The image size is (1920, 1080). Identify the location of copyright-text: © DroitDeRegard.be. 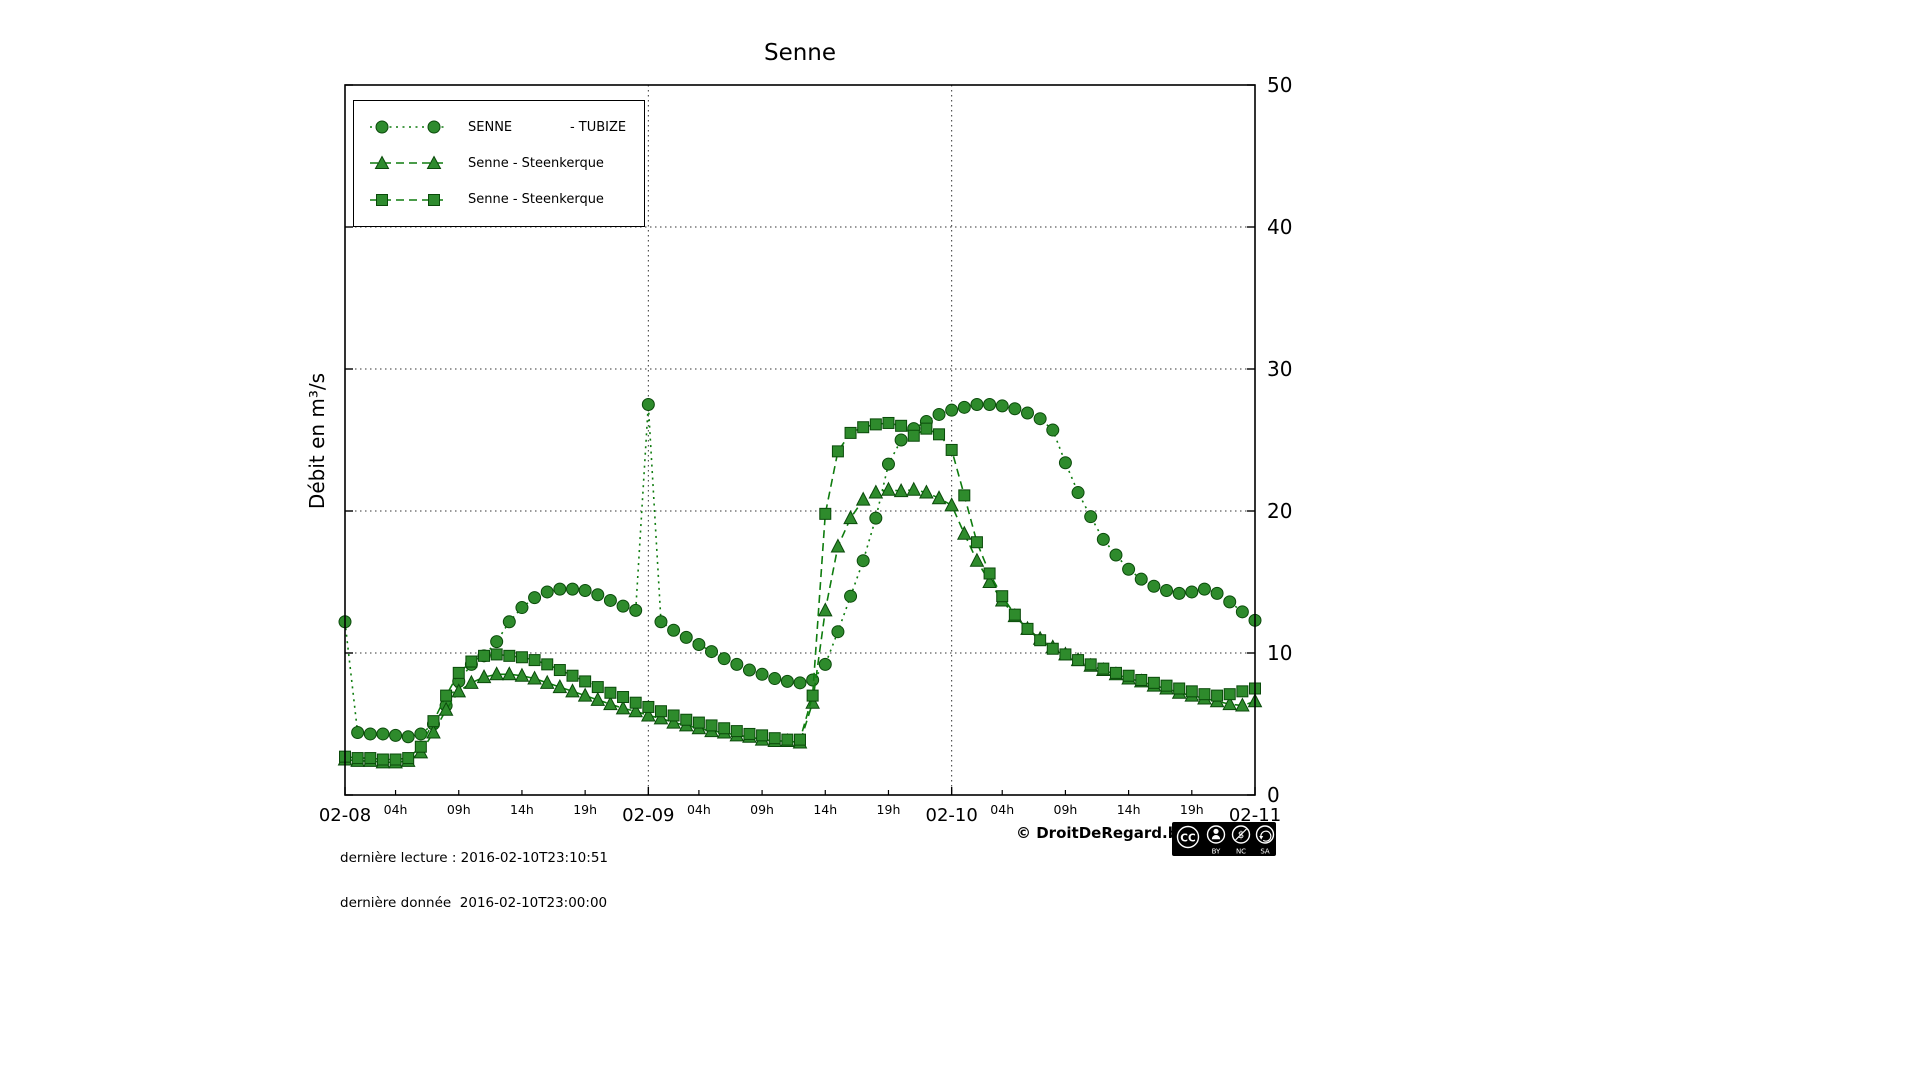
(1102, 833).